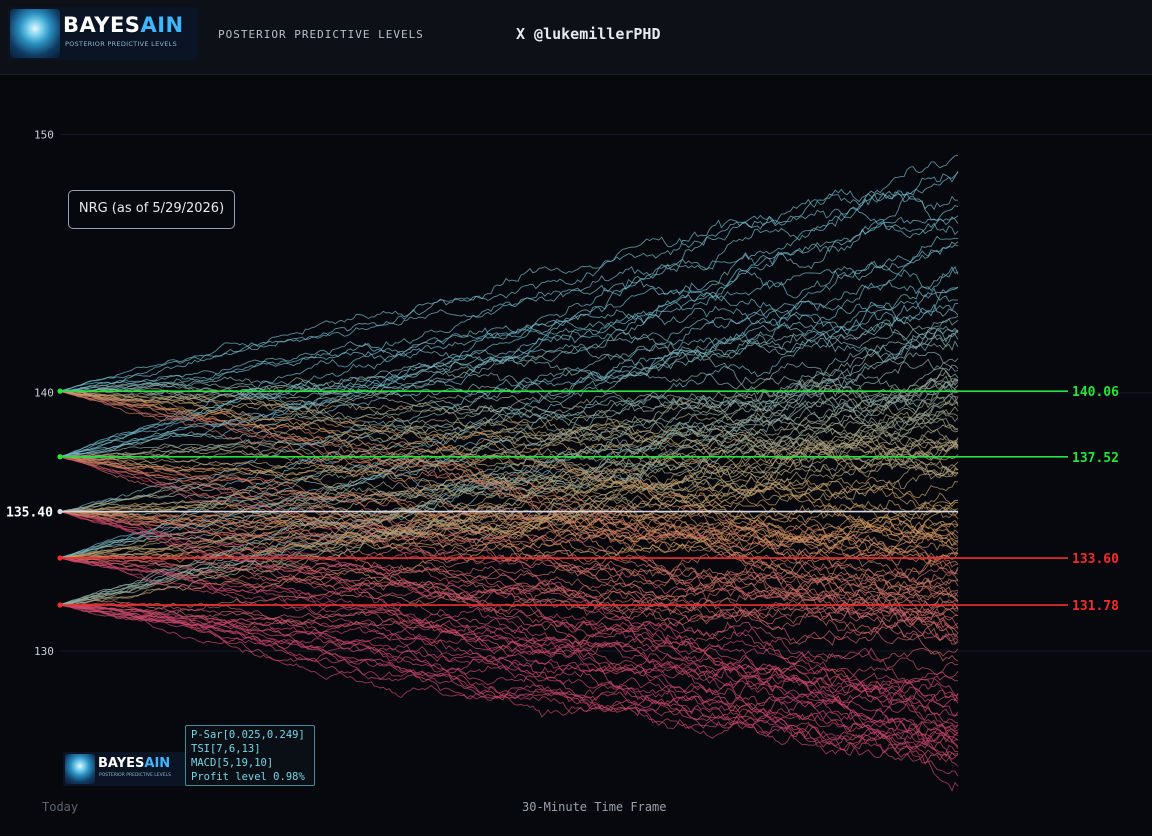 This screenshot has width=1152, height=836. What do you see at coordinates (594, 807) in the screenshot?
I see `x-axis-label: 30-Minute Time Frame` at bounding box center [594, 807].